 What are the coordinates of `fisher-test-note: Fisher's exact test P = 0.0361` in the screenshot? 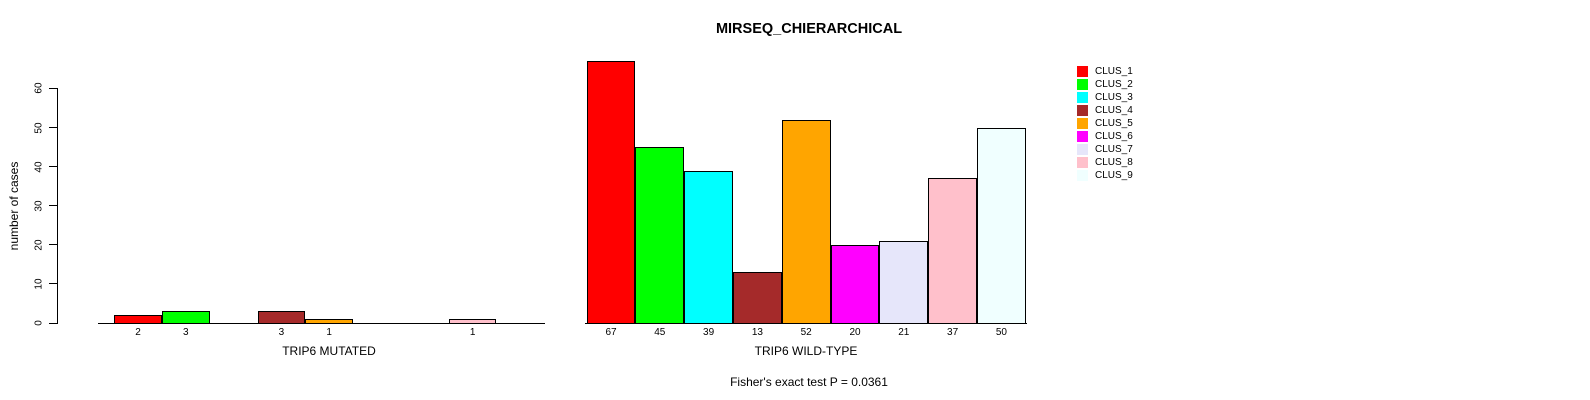 It's located at (809, 382).